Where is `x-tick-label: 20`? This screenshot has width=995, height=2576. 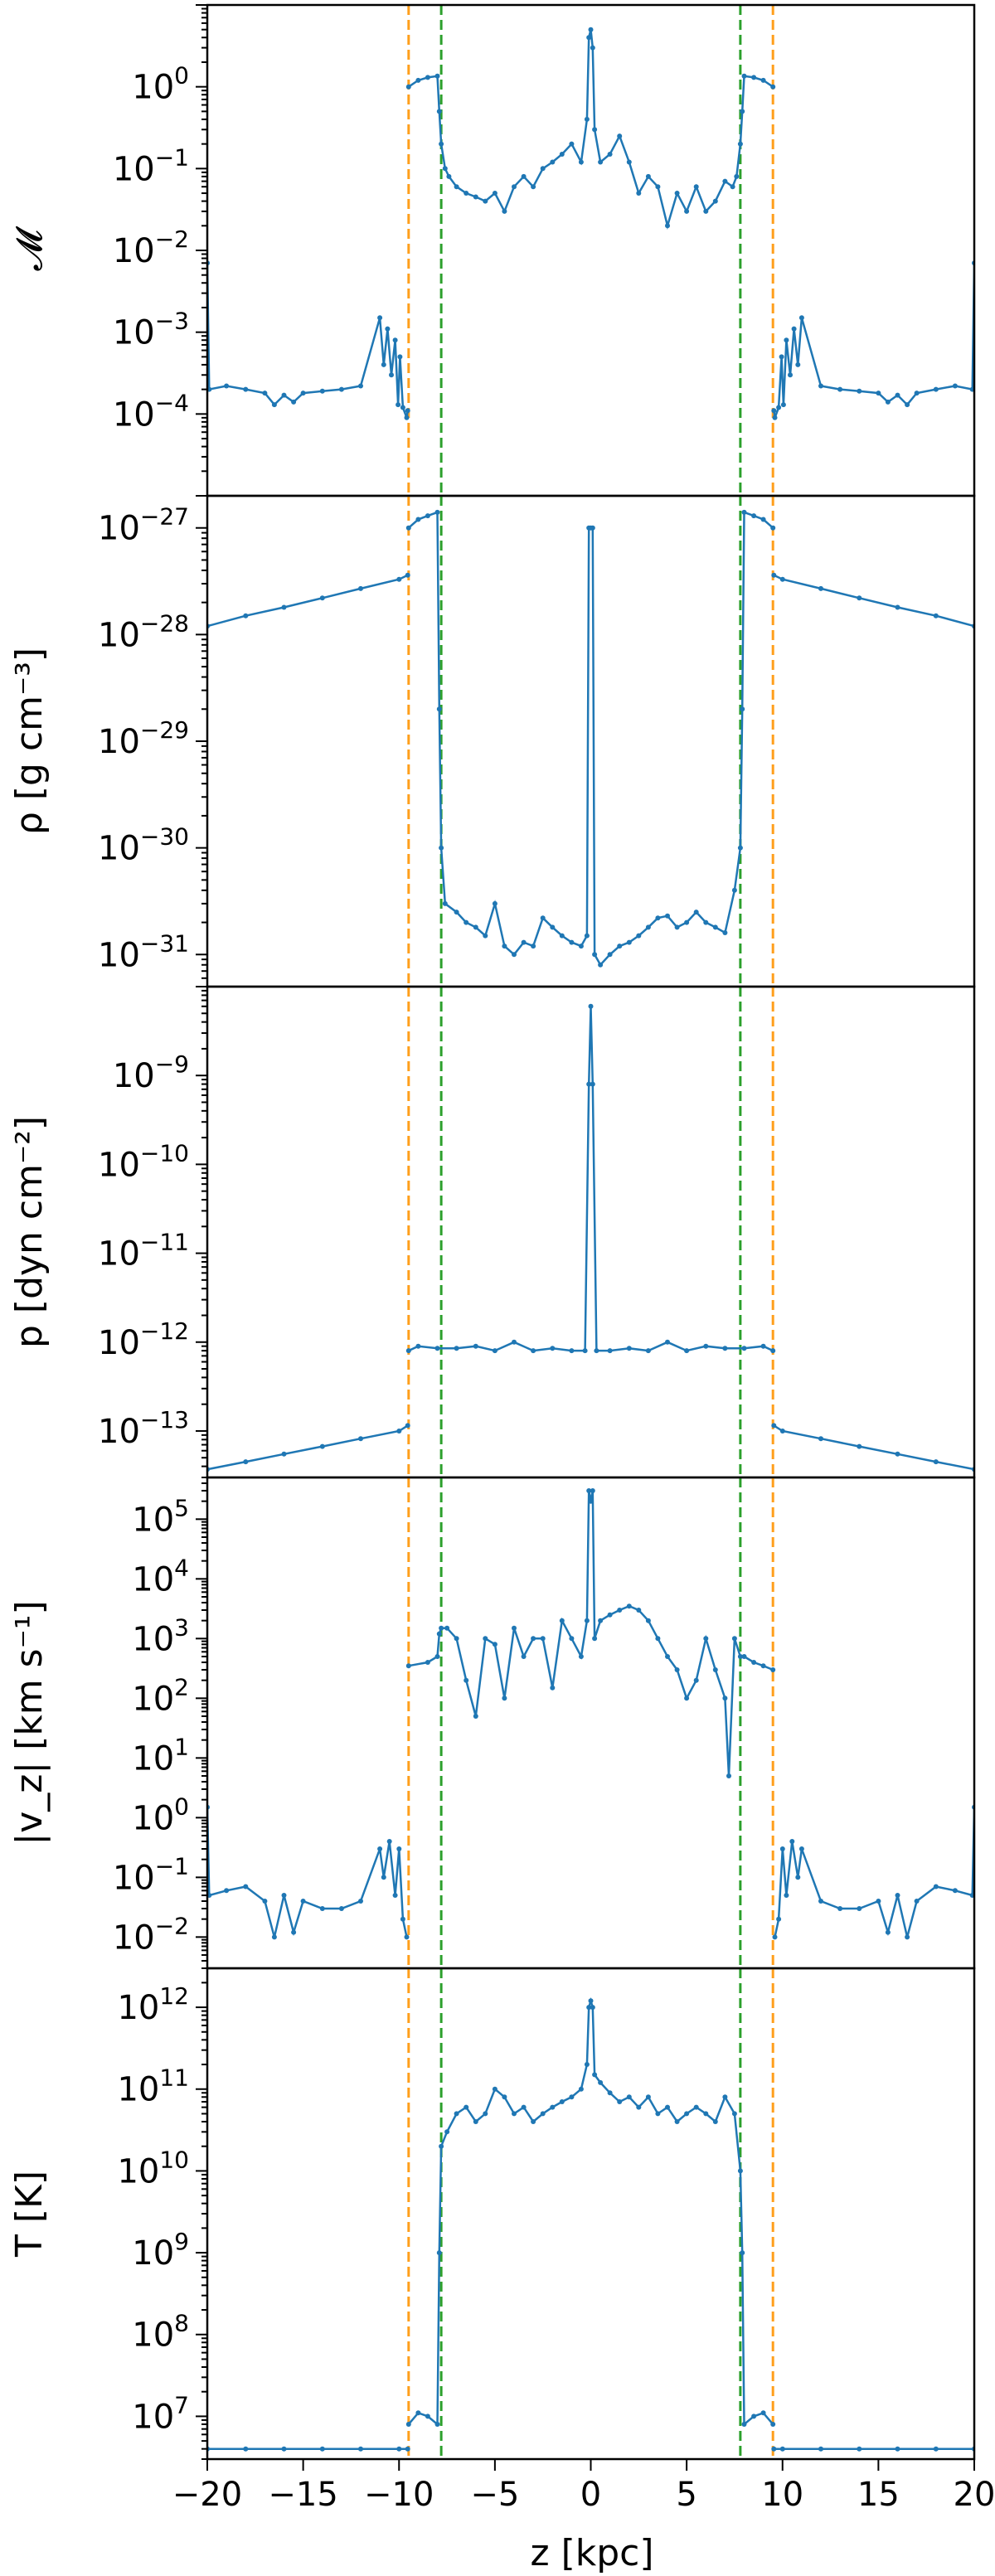 x-tick-label: 20 is located at coordinates (974, 2495).